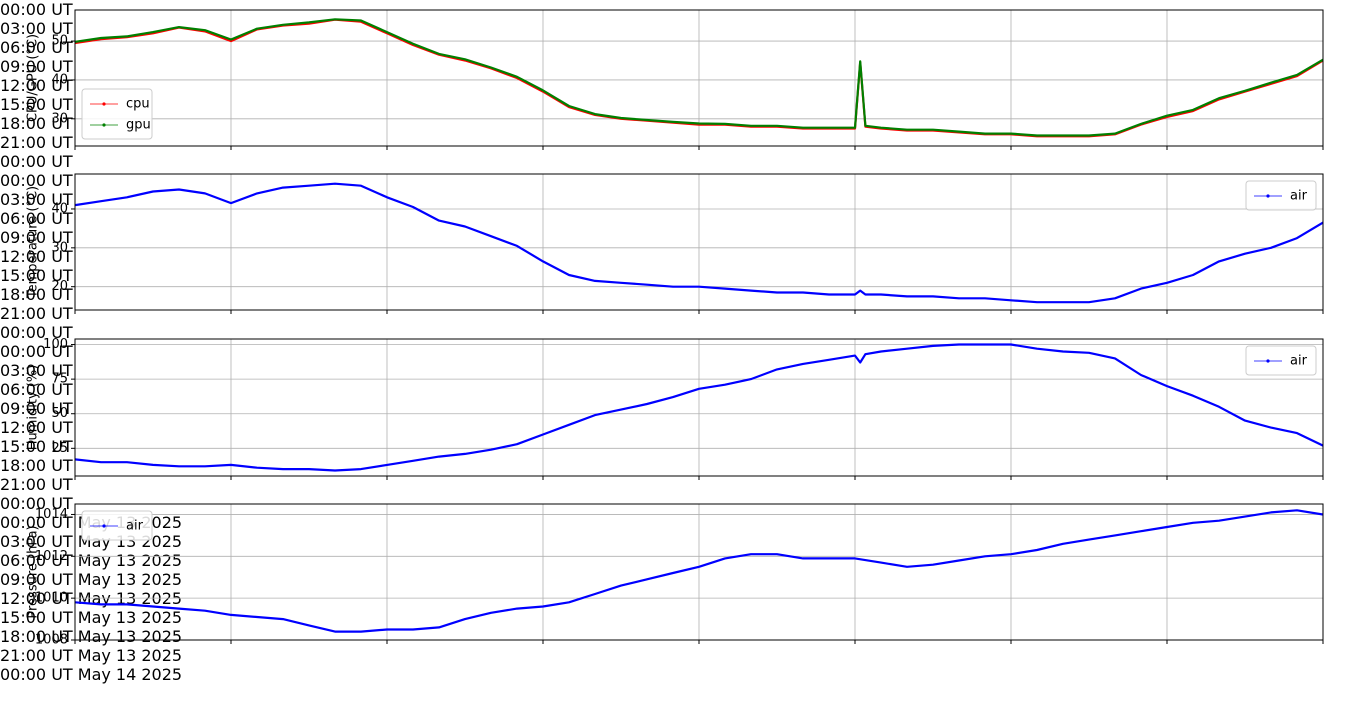 The height and width of the screenshot is (707, 1364). What do you see at coordinates (91, 674) in the screenshot?
I see `x-tick-label: 00:00 UT May 14 2025` at bounding box center [91, 674].